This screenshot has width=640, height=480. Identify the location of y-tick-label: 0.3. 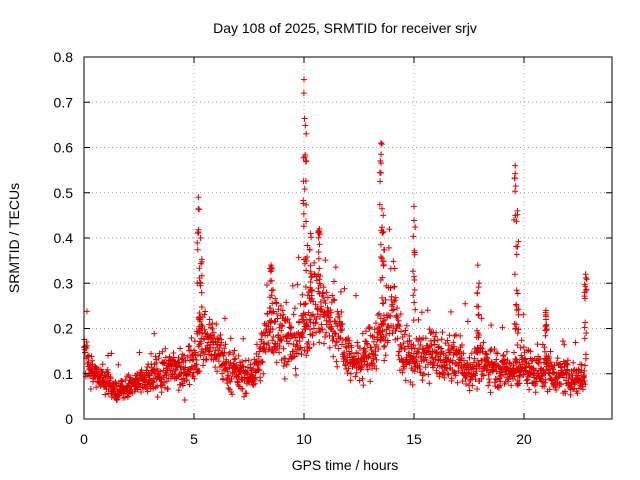
(64, 283).